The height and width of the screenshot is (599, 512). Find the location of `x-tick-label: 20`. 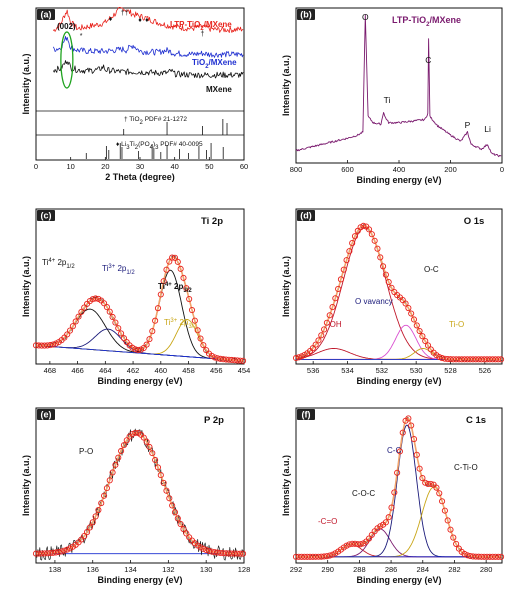

x-tick-label: 20 is located at coordinates (105, 166).